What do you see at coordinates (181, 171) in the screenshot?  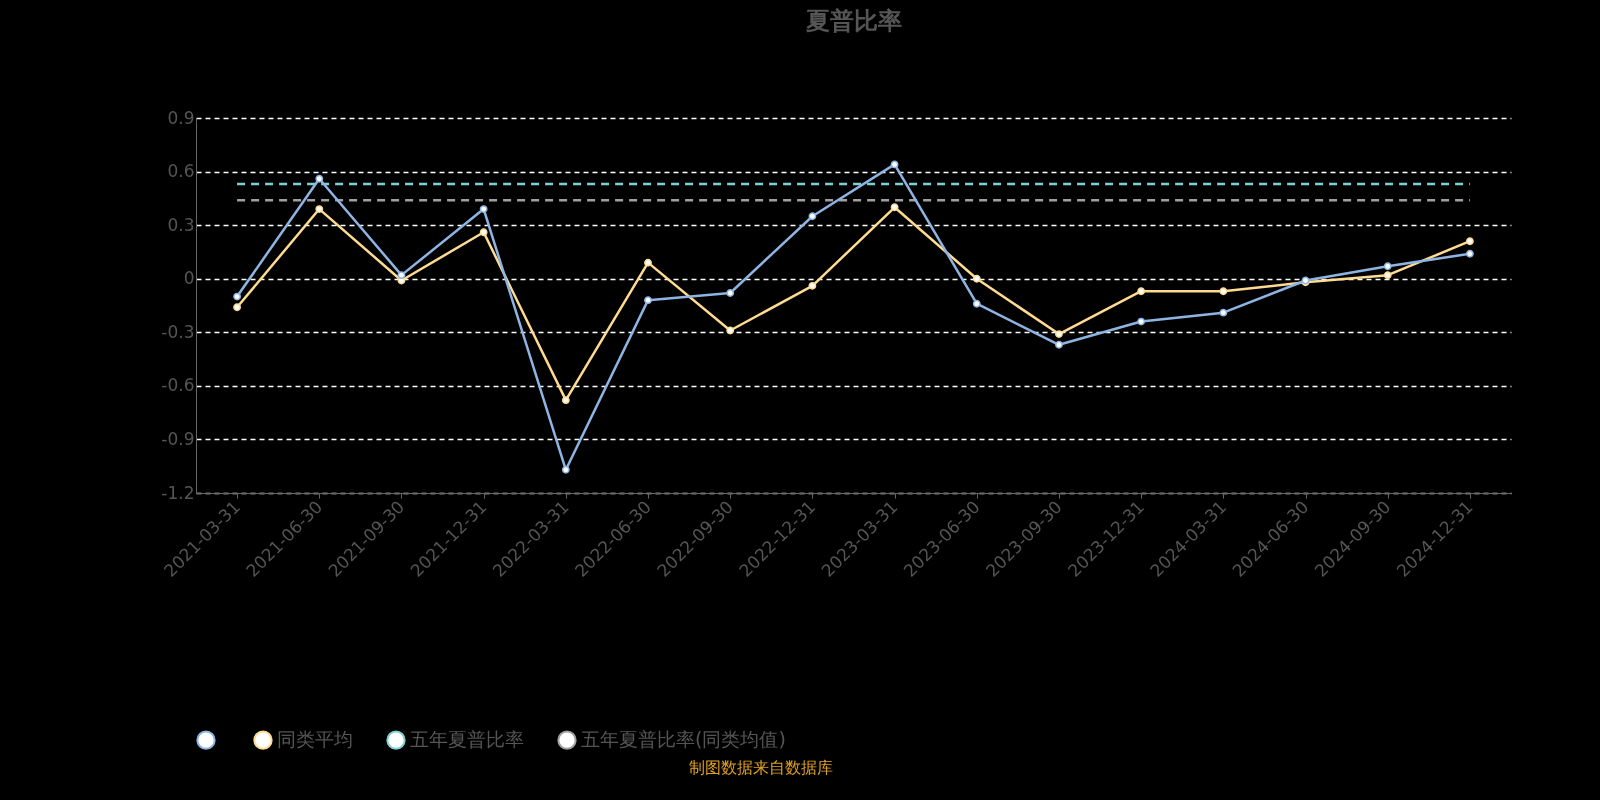 I see `y-tick-label: 0.6` at bounding box center [181, 171].